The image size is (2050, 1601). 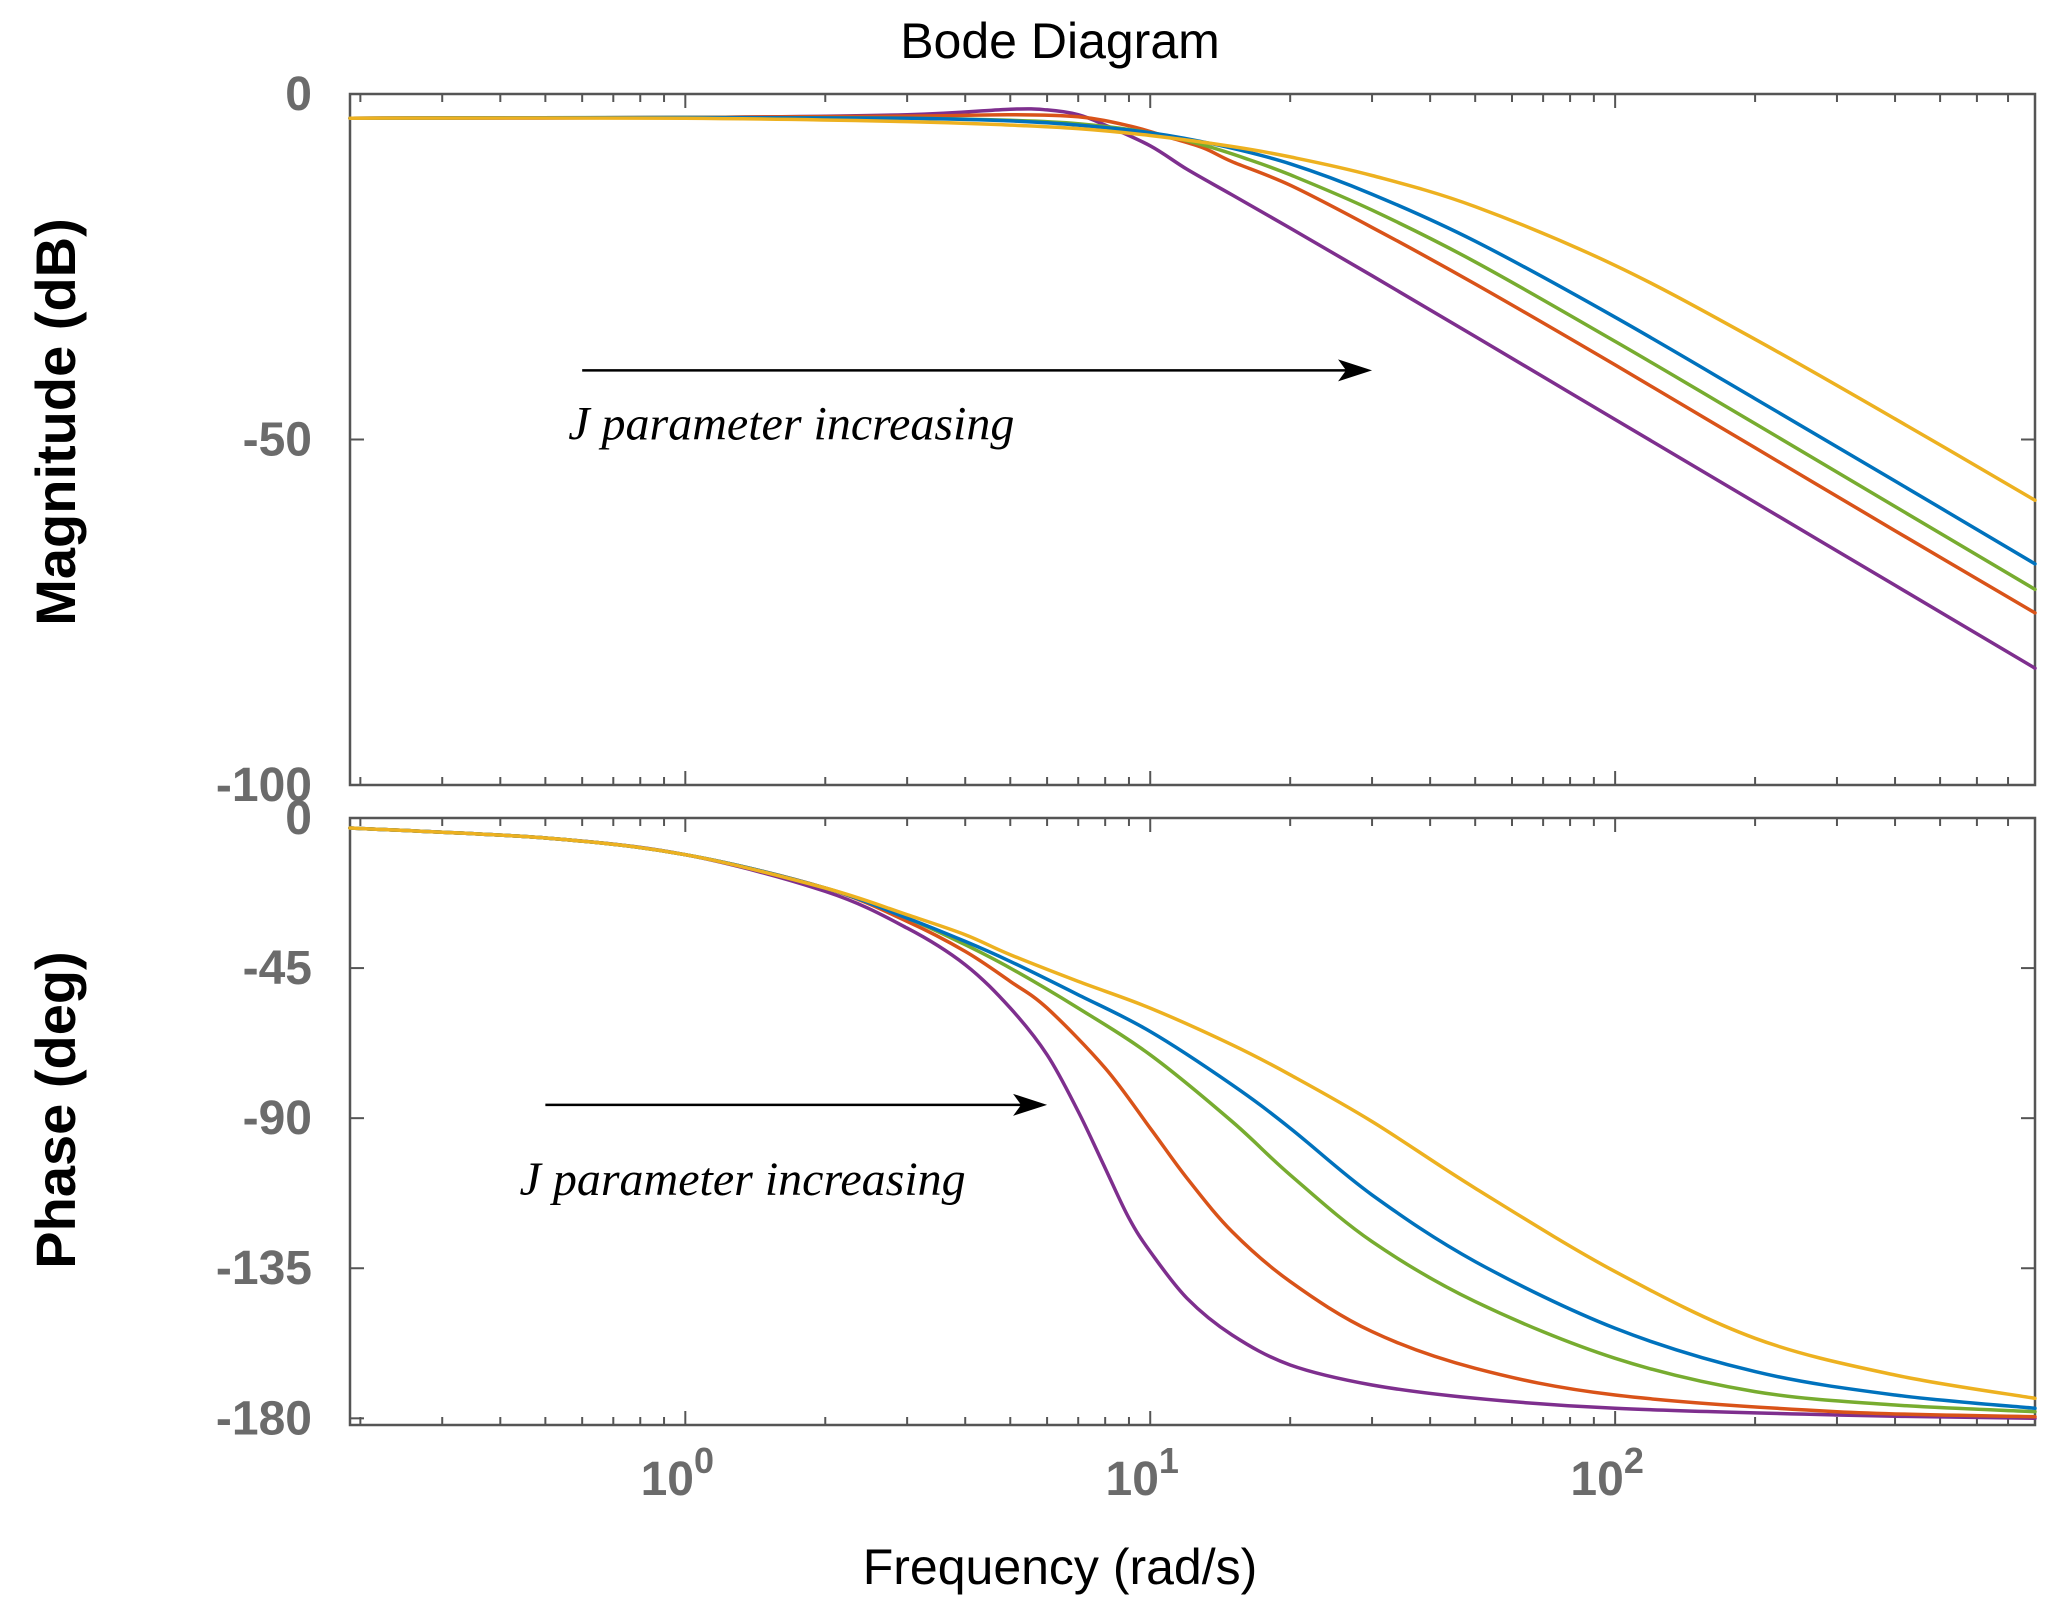 I want to click on chart-title: Bode Diagram, so click(x=1060, y=41).